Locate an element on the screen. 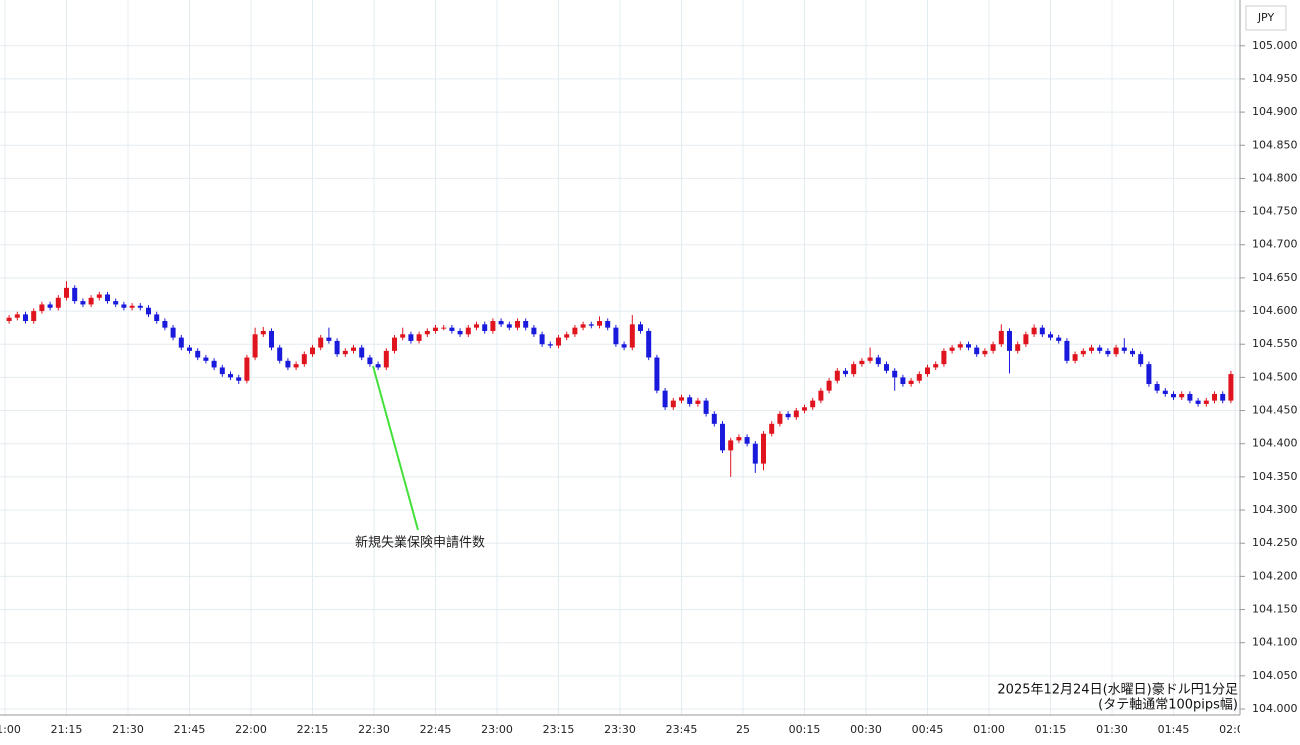 This screenshot has width=1300, height=745. x-tick-label: 22:30 is located at coordinates (374, 729).